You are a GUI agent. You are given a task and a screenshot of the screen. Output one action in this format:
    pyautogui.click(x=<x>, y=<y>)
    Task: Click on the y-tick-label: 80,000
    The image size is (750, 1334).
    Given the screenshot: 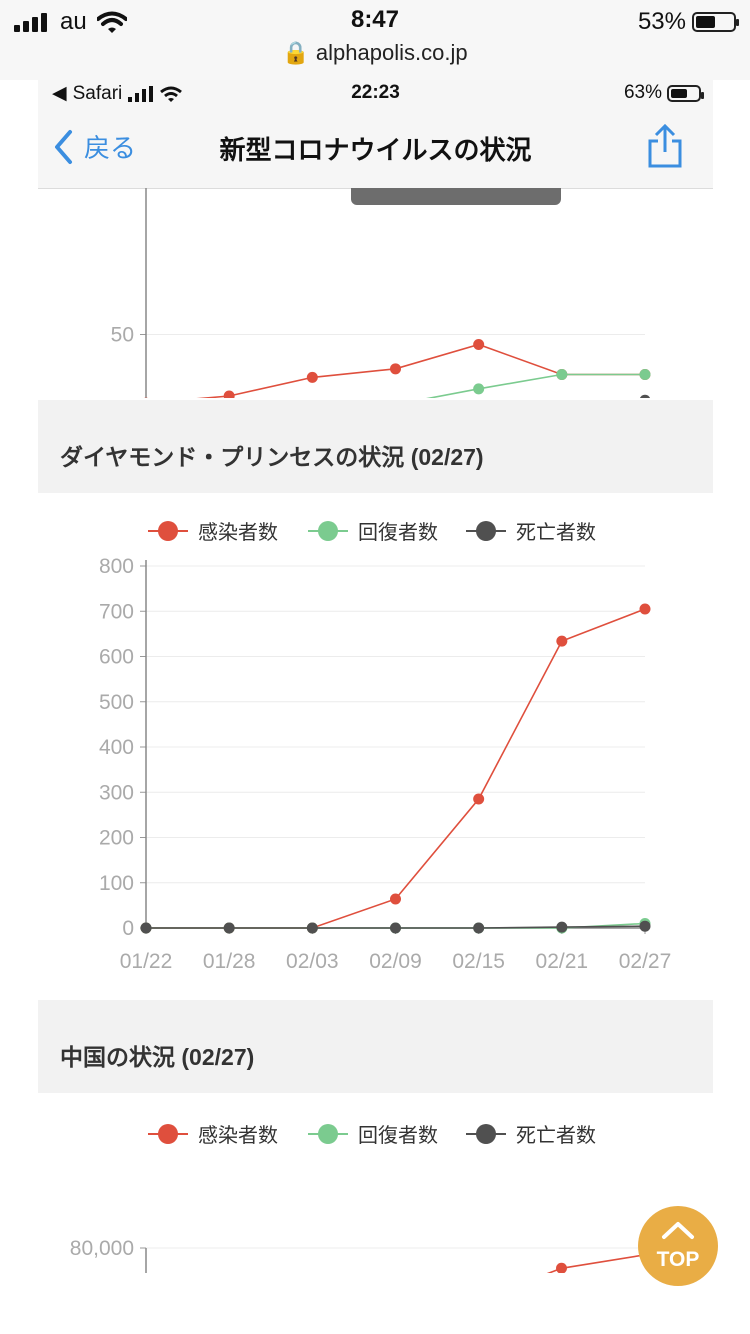 What is the action you would take?
    pyautogui.click(x=102, y=1248)
    